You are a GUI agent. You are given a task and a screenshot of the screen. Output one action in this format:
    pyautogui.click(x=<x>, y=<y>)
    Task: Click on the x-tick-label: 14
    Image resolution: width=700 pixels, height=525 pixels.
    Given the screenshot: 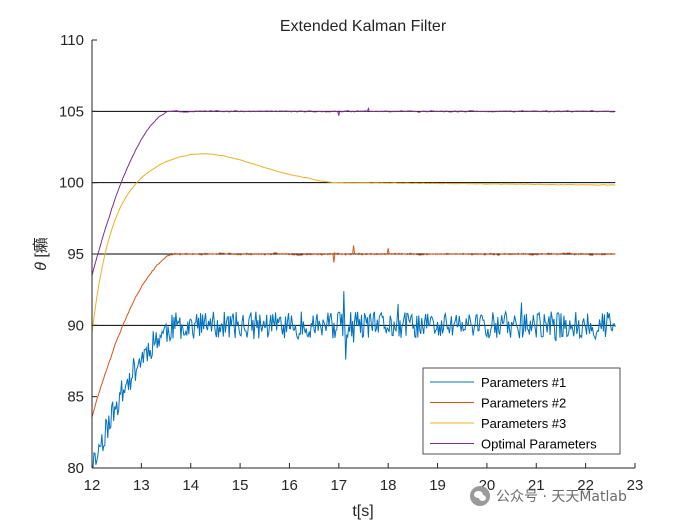 What is the action you would take?
    pyautogui.click(x=190, y=485)
    